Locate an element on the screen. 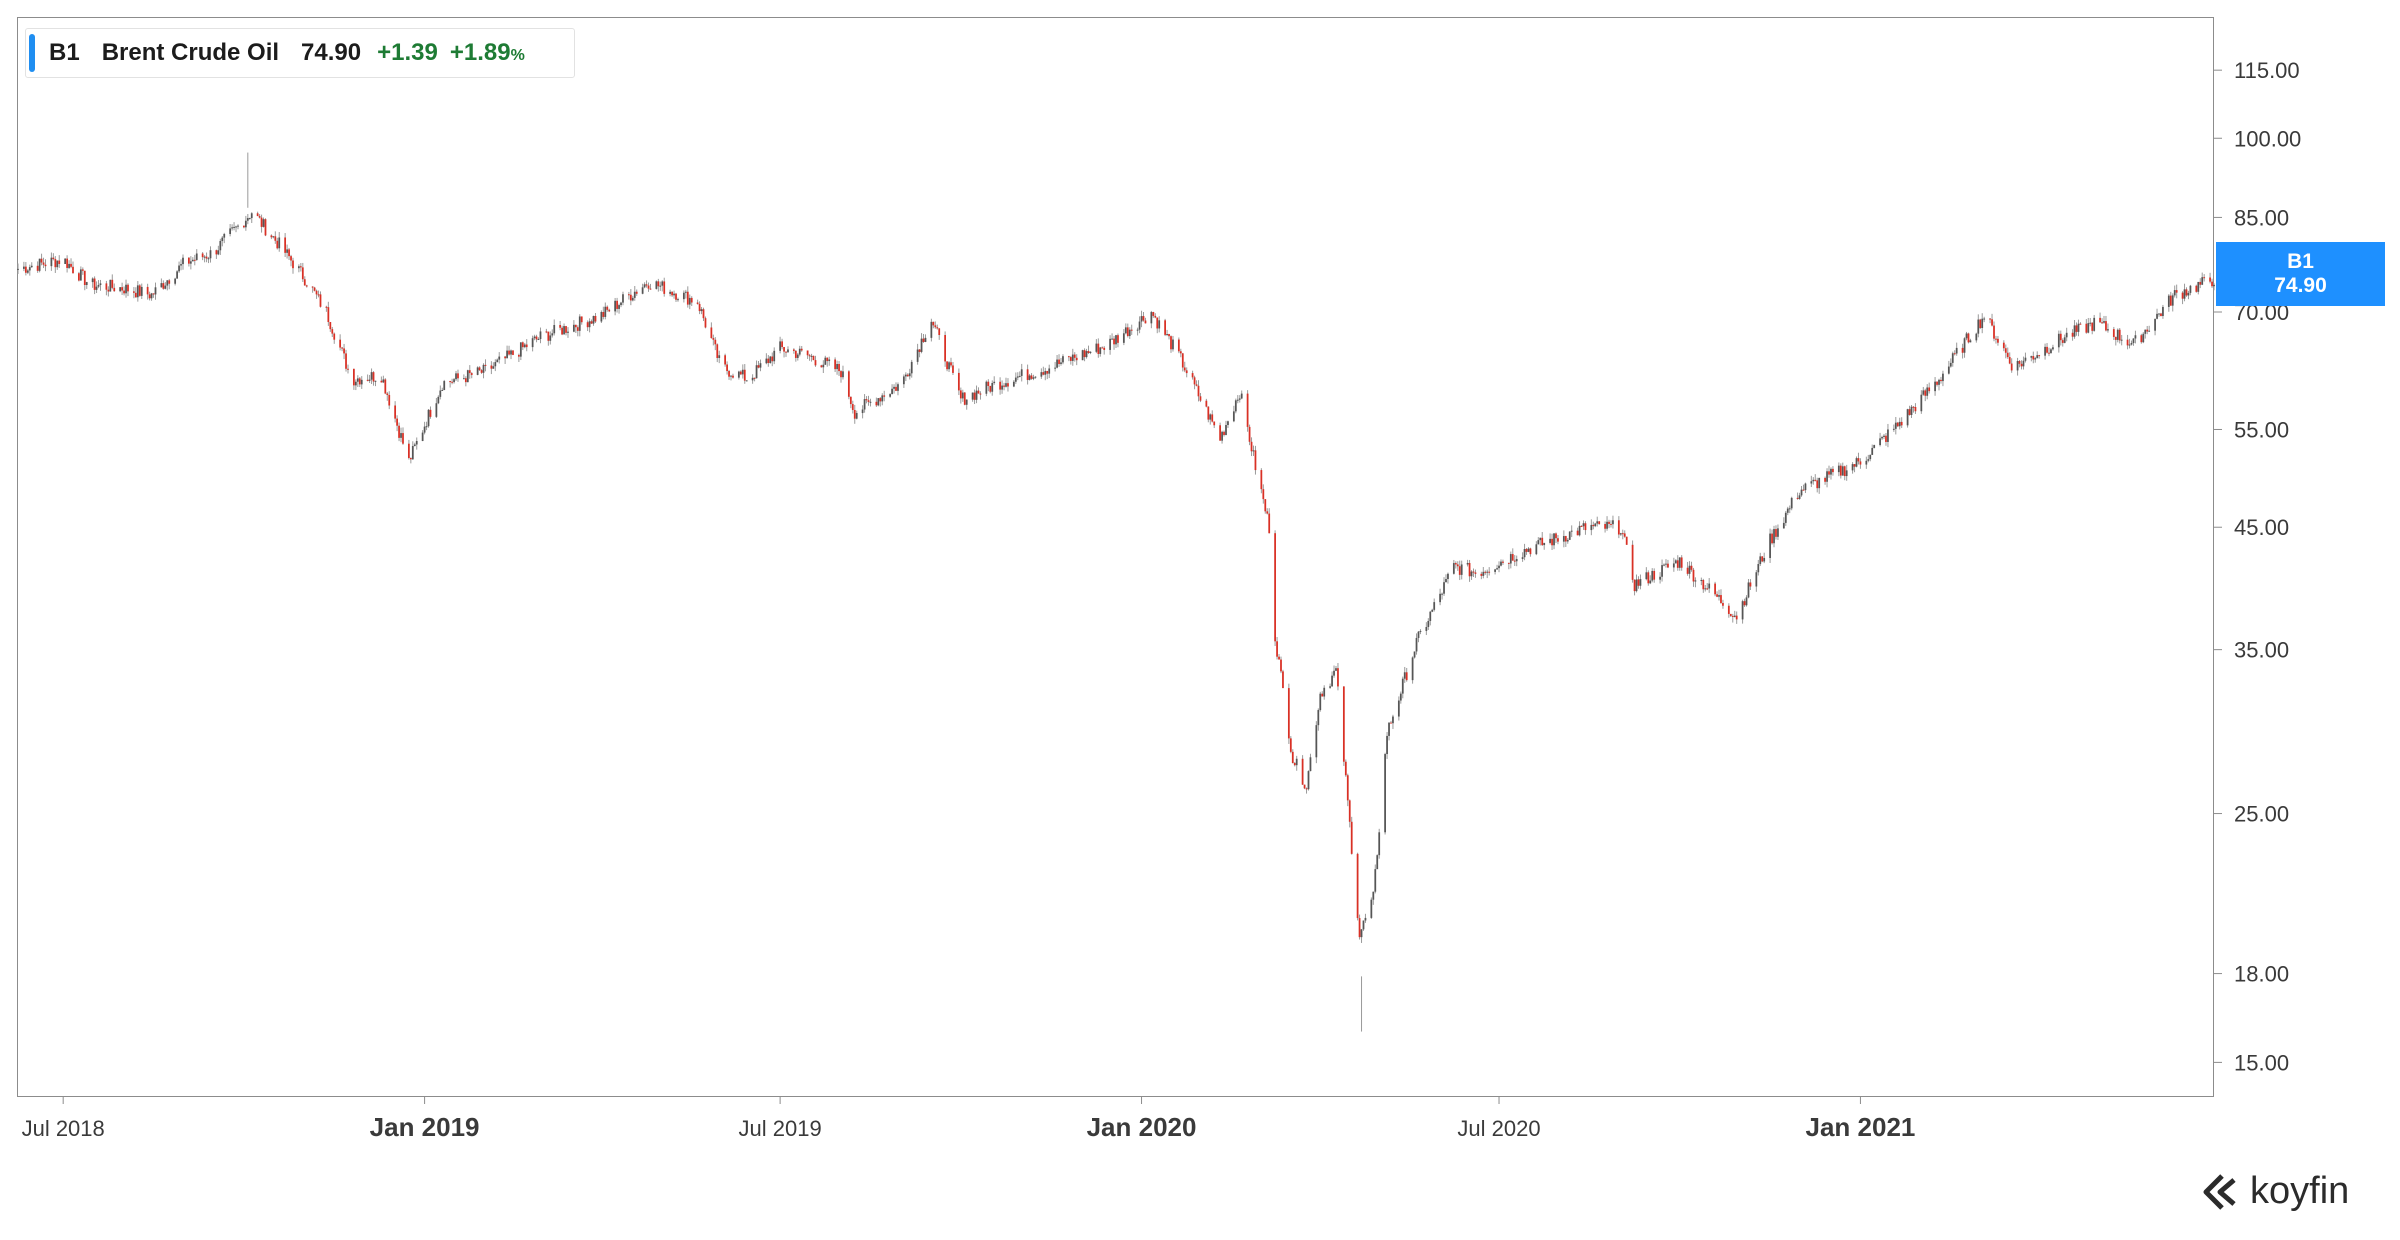  legend-name: Brent Crude Oil is located at coordinates (190, 52).